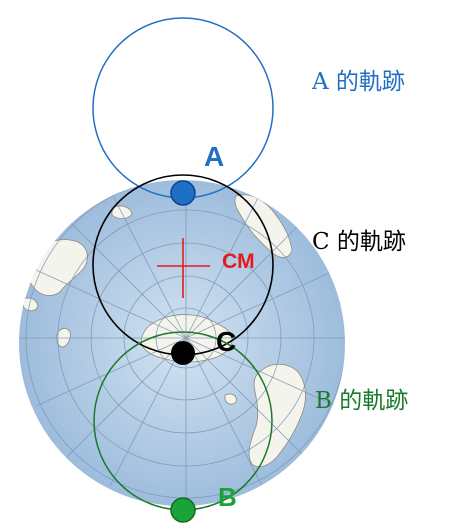  What do you see at coordinates (238, 261) in the screenshot?
I see `center-of-mass-label: CM` at bounding box center [238, 261].